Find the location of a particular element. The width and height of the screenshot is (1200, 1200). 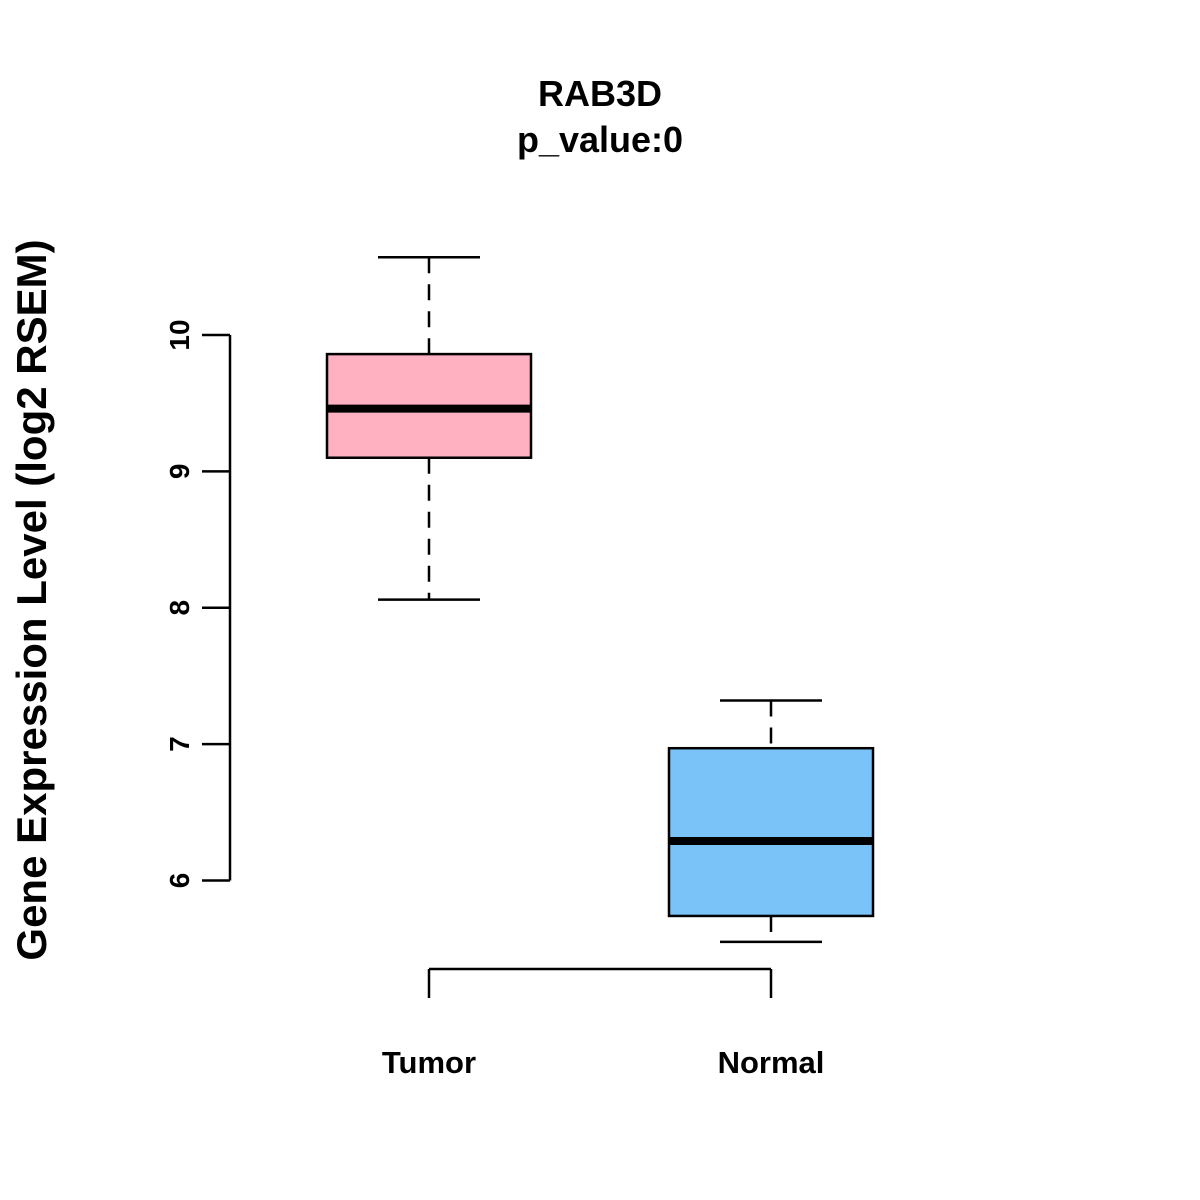

iqr-box is located at coordinates (771, 832).